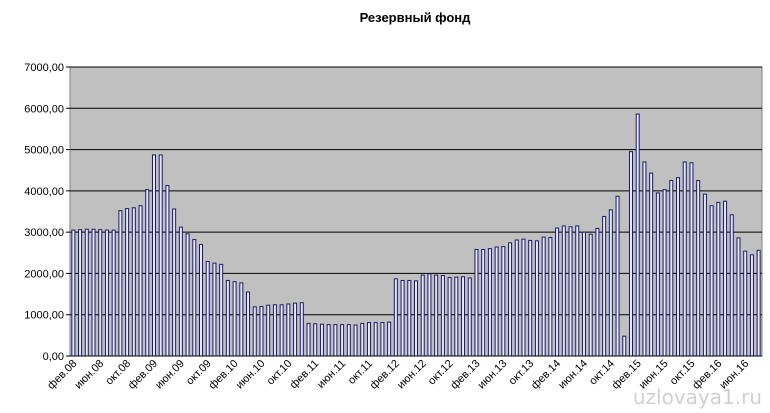  Describe the element at coordinates (44, 192) in the screenshot. I see `y-tick-label: 4000,00` at that location.